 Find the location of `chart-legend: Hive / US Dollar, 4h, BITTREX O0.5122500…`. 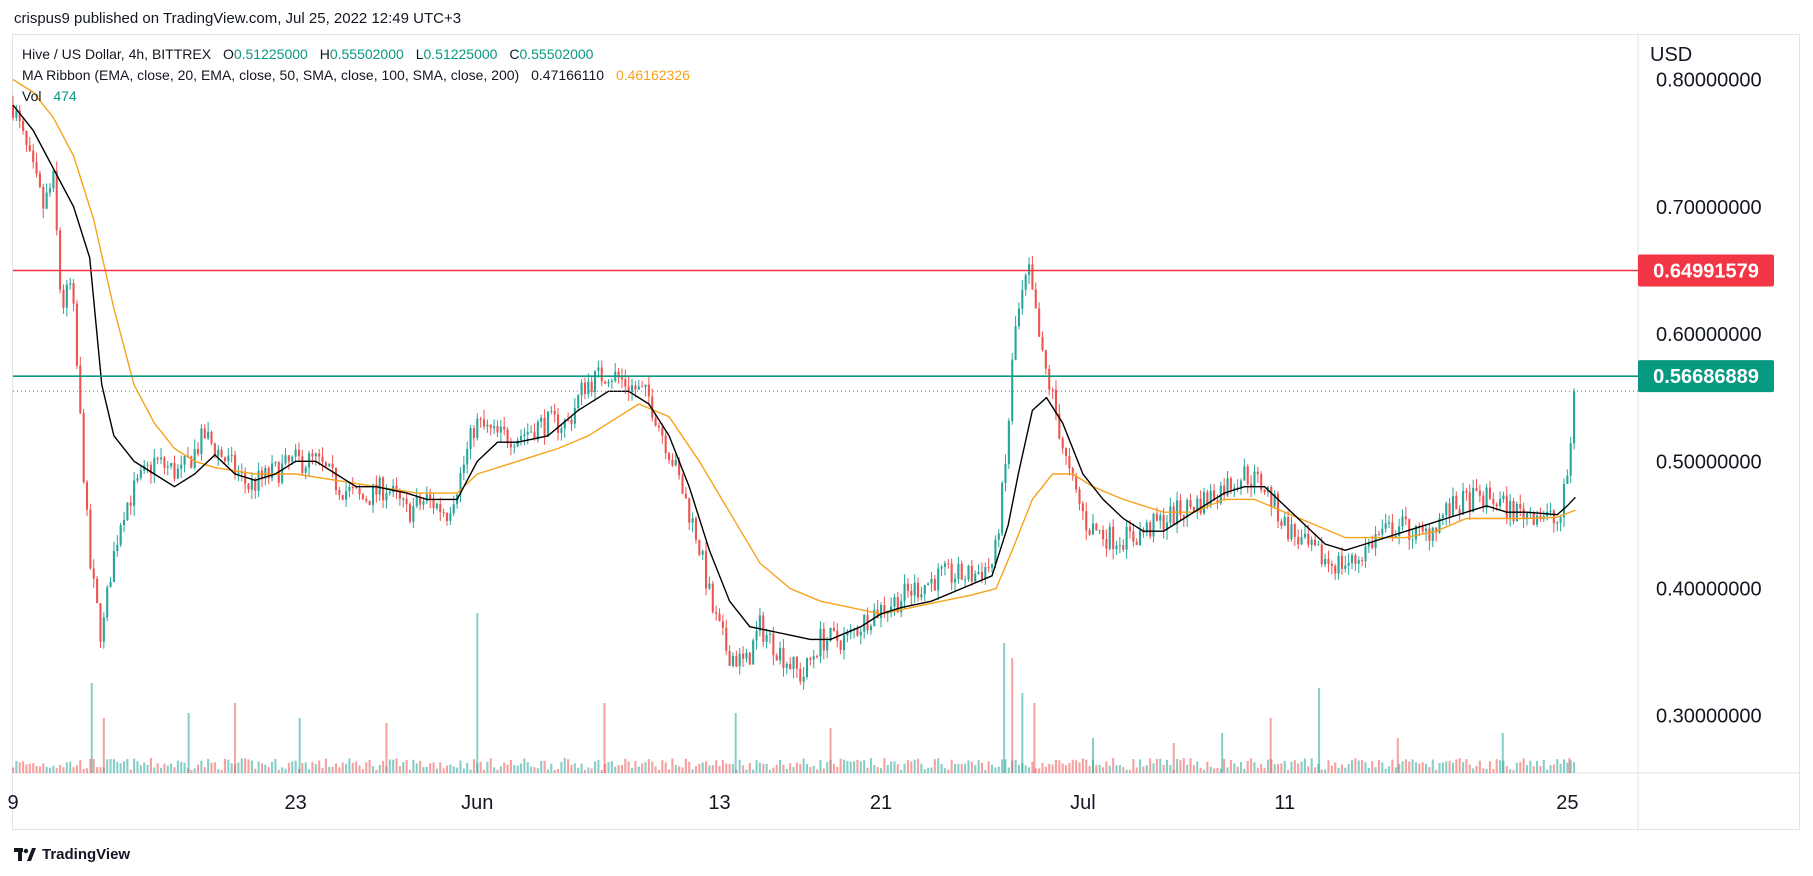

chart-legend: Hive / US Dollar, 4h, BITTREX O0.5122500… is located at coordinates (356, 75).